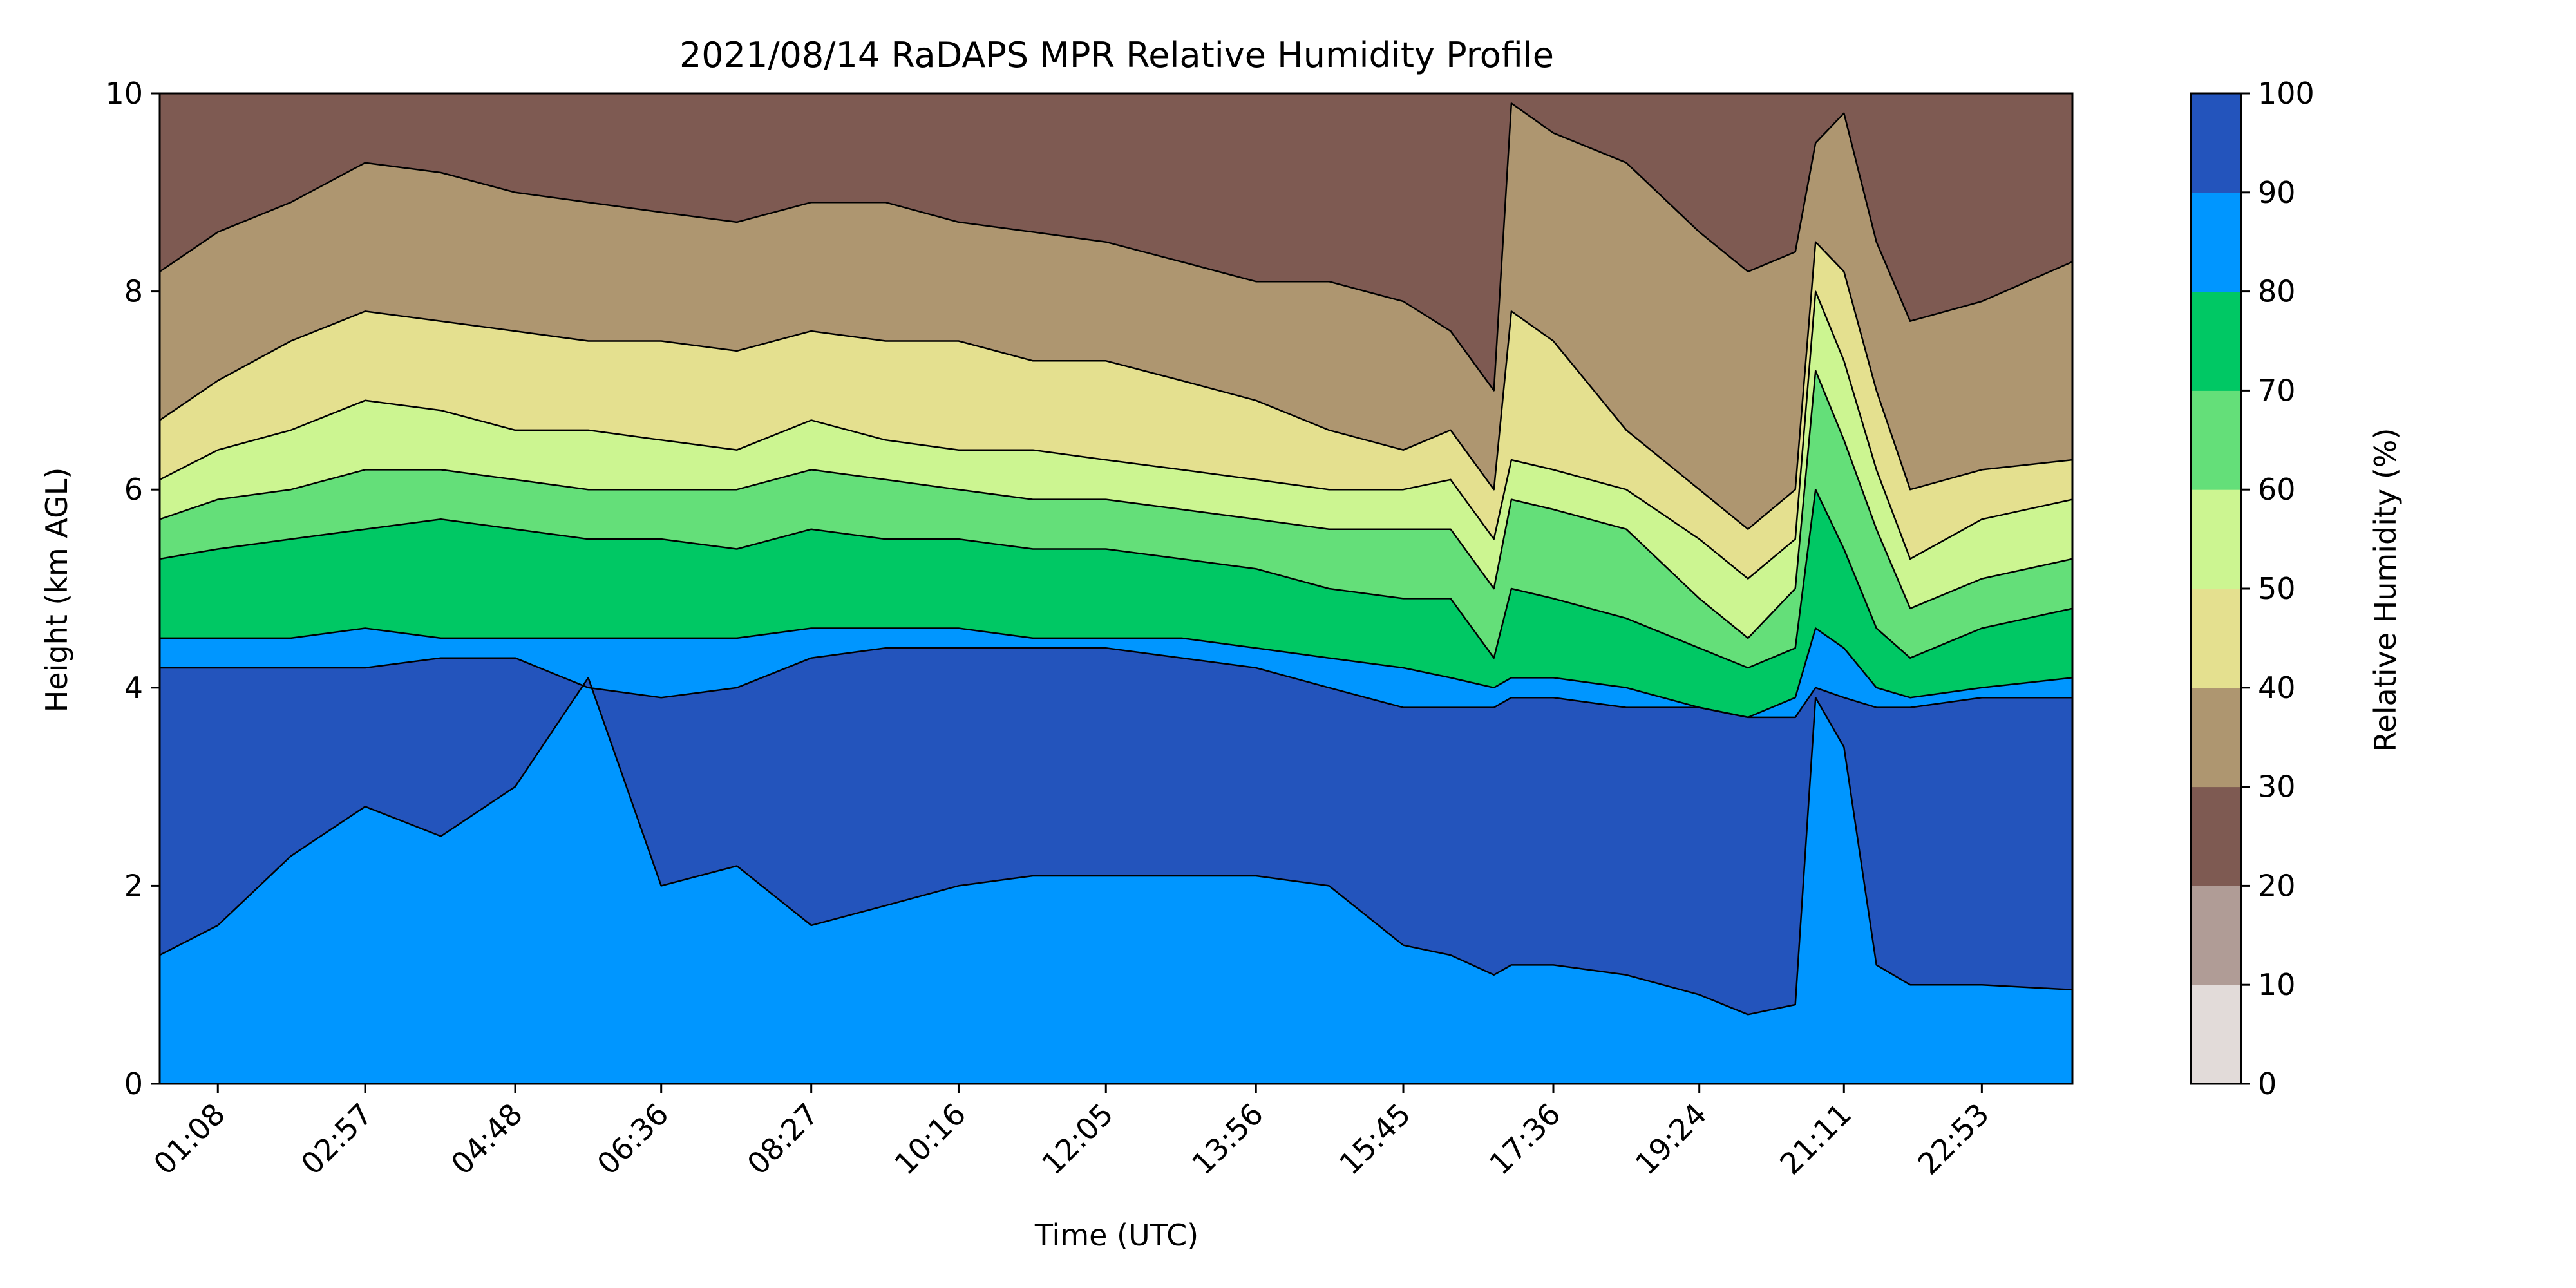 Image resolution: width=2576 pixels, height=1288 pixels. I want to click on colorbar-tick-label: 10, so click(2277, 984).